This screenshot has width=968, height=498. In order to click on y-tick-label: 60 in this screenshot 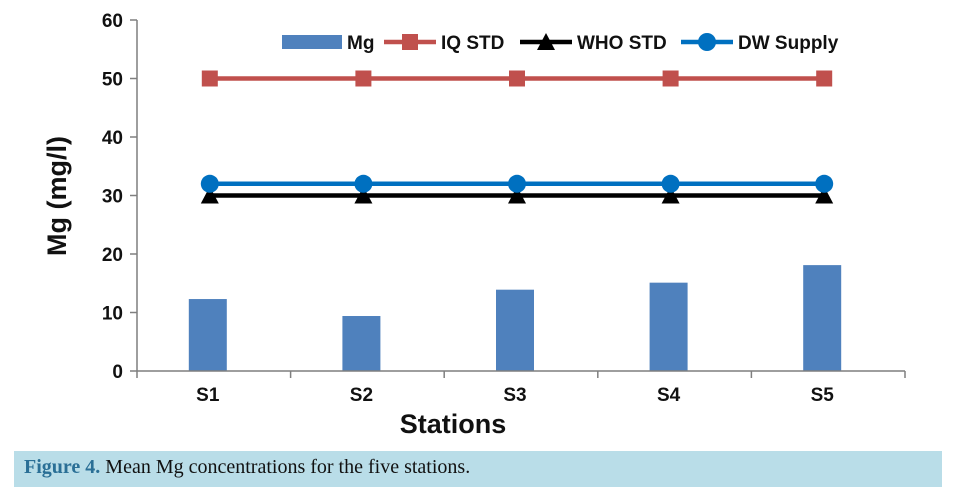, I will do `click(112, 21)`.